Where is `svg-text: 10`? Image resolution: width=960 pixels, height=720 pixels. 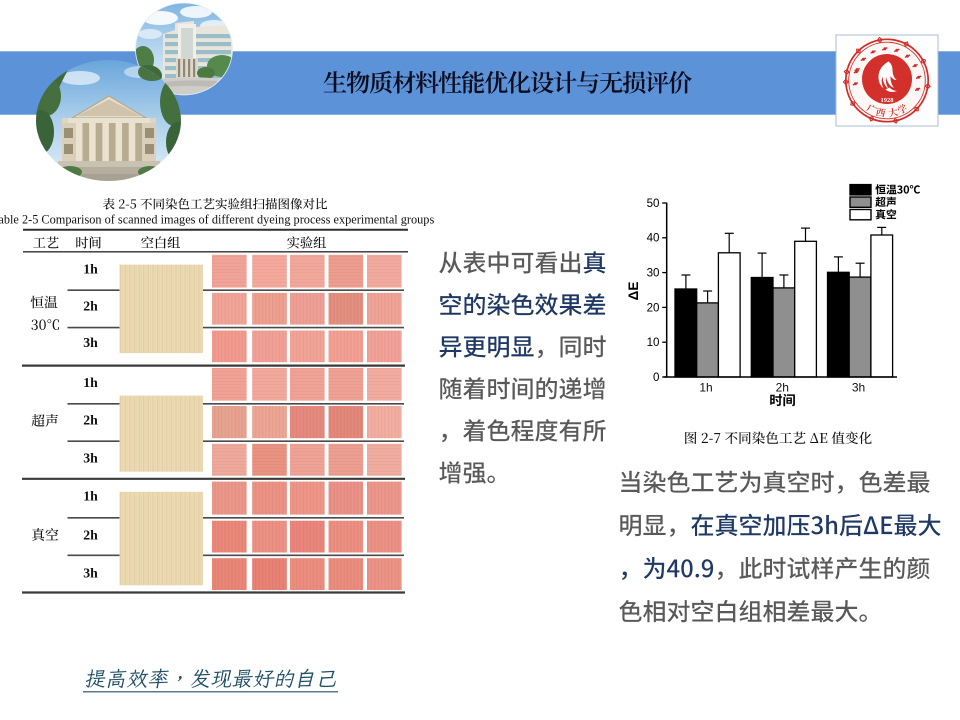
svg-text: 10 is located at coordinates (653, 342).